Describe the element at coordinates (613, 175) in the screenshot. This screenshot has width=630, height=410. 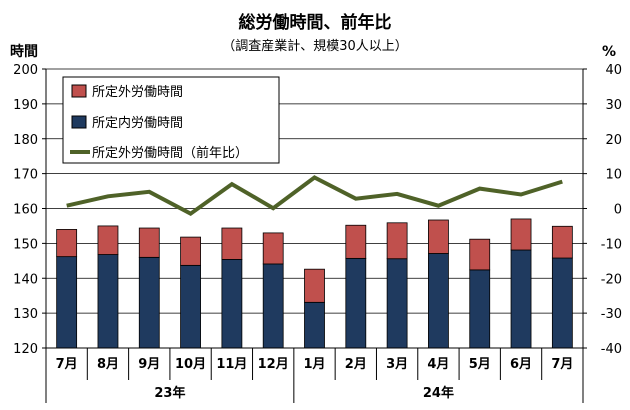
I see `right-tick-label: 10` at that location.